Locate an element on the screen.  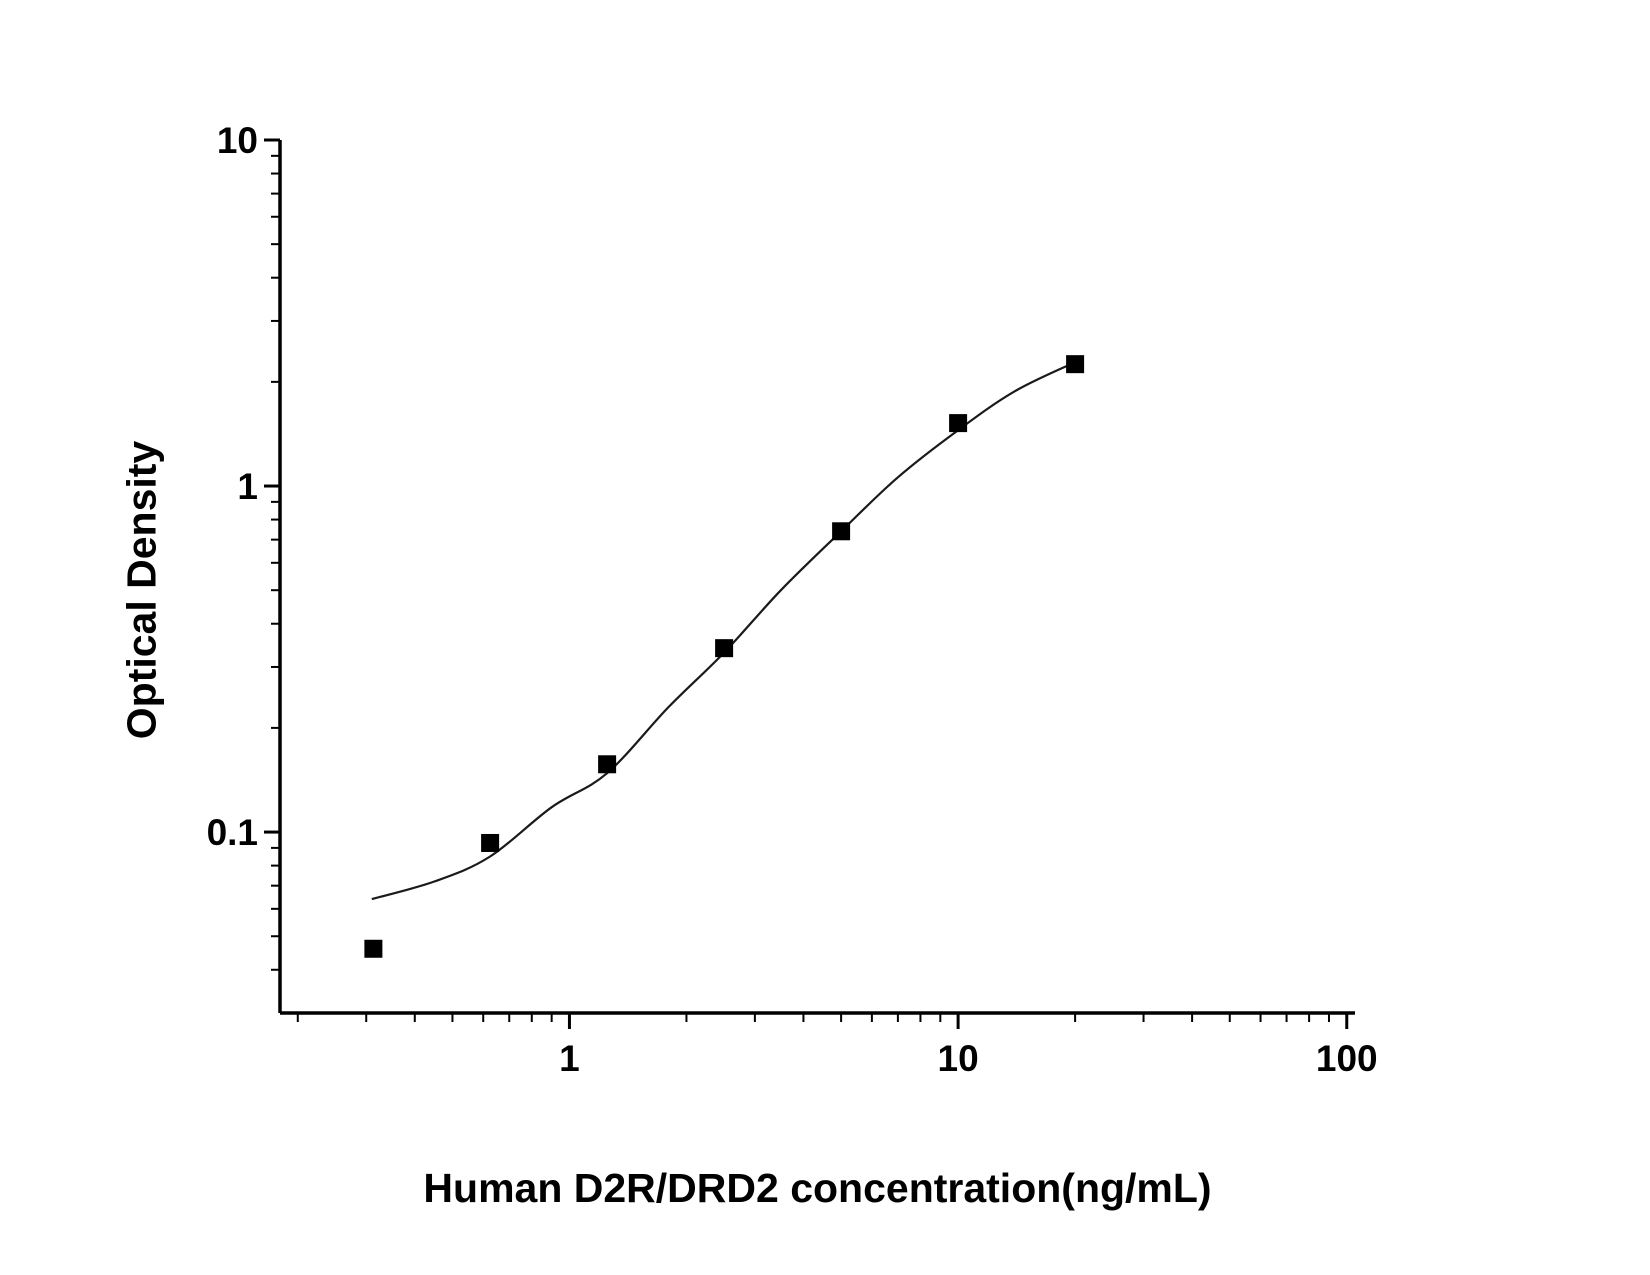
x-tick-label: 100 is located at coordinates (1347, 1058).